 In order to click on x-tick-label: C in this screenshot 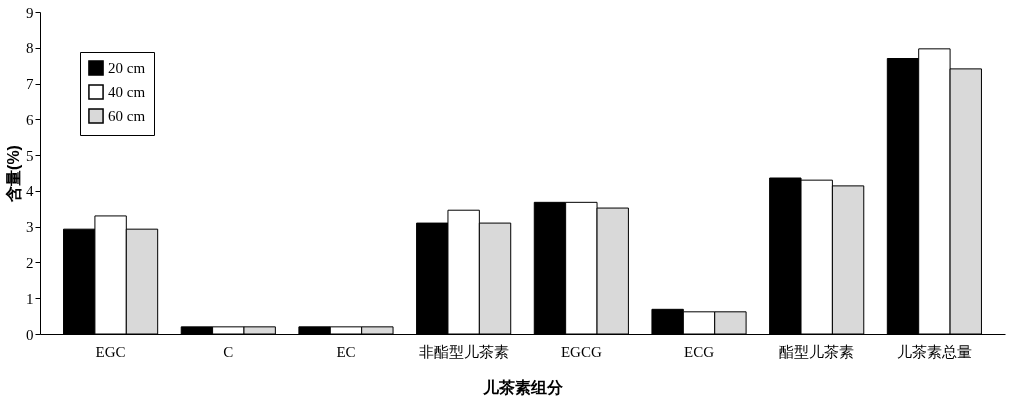, I will do `click(228, 351)`.